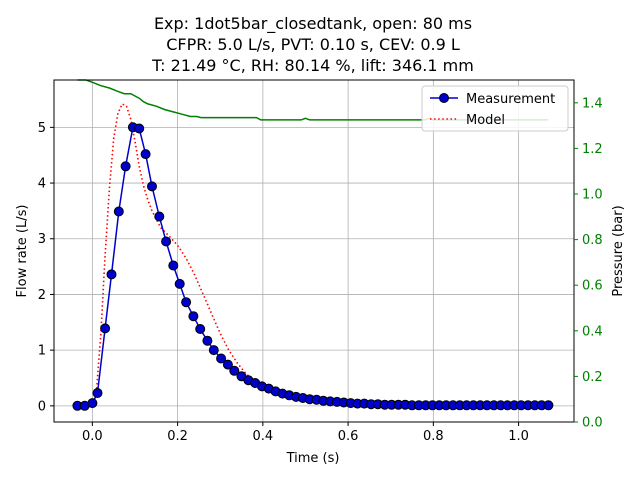  I want to click on x-tick-label: 0.8, so click(433, 436).